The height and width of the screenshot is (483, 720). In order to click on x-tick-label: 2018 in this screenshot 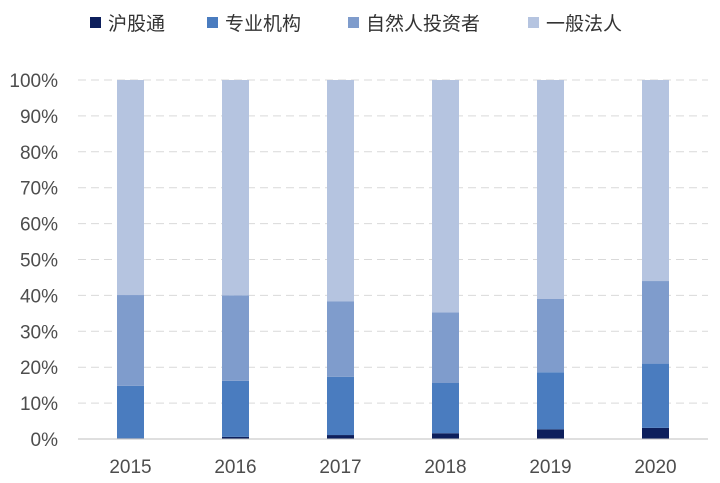, I will do `click(445, 467)`.